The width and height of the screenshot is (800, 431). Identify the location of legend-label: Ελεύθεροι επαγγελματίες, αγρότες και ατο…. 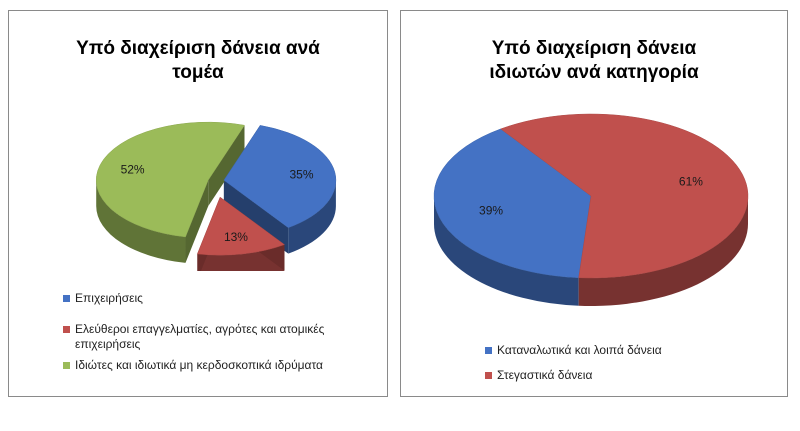
(200, 329).